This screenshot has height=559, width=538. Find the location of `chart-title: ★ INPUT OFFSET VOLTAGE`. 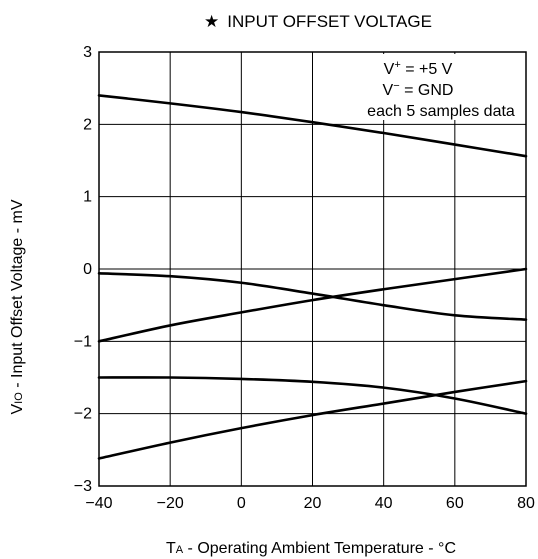

chart-title: ★ INPUT OFFSET VOLTAGE is located at coordinates (318, 21).